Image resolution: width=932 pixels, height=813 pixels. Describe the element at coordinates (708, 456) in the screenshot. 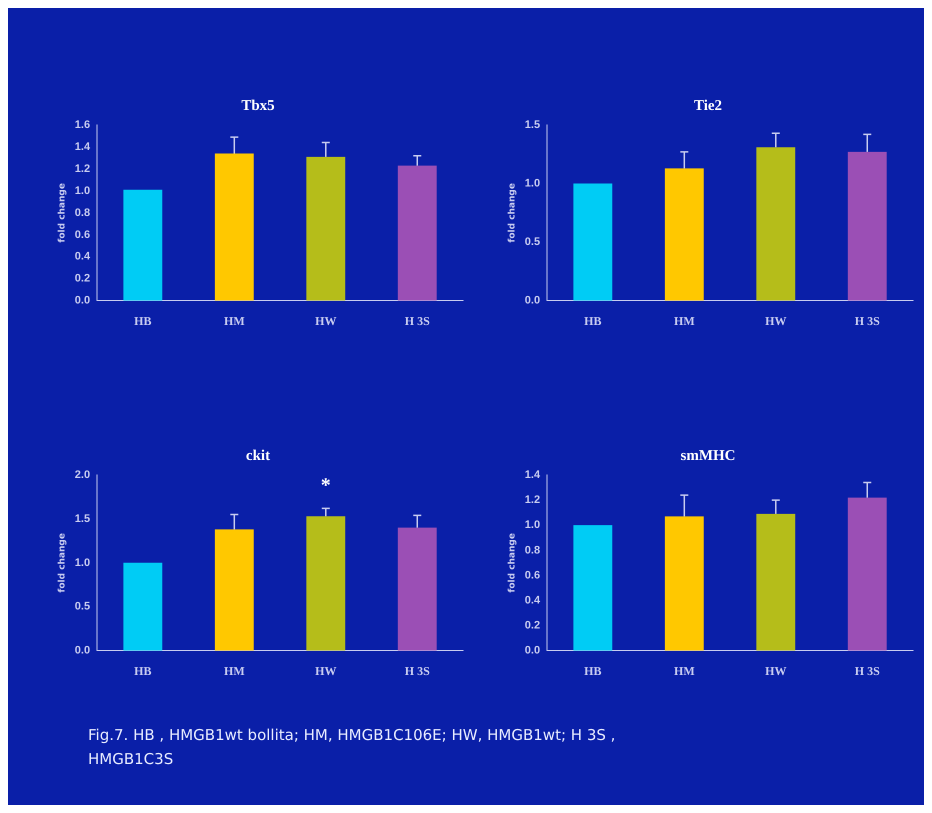

I see `chart-title: smMHC` at that location.